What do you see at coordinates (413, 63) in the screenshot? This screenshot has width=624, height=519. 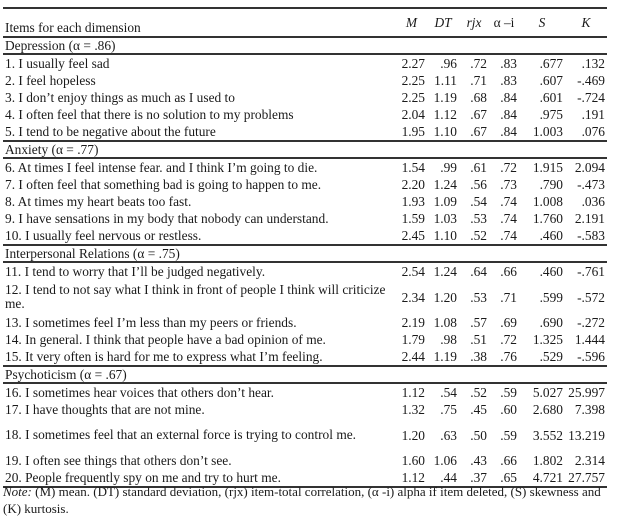 I see `value-m: 2.27` at bounding box center [413, 63].